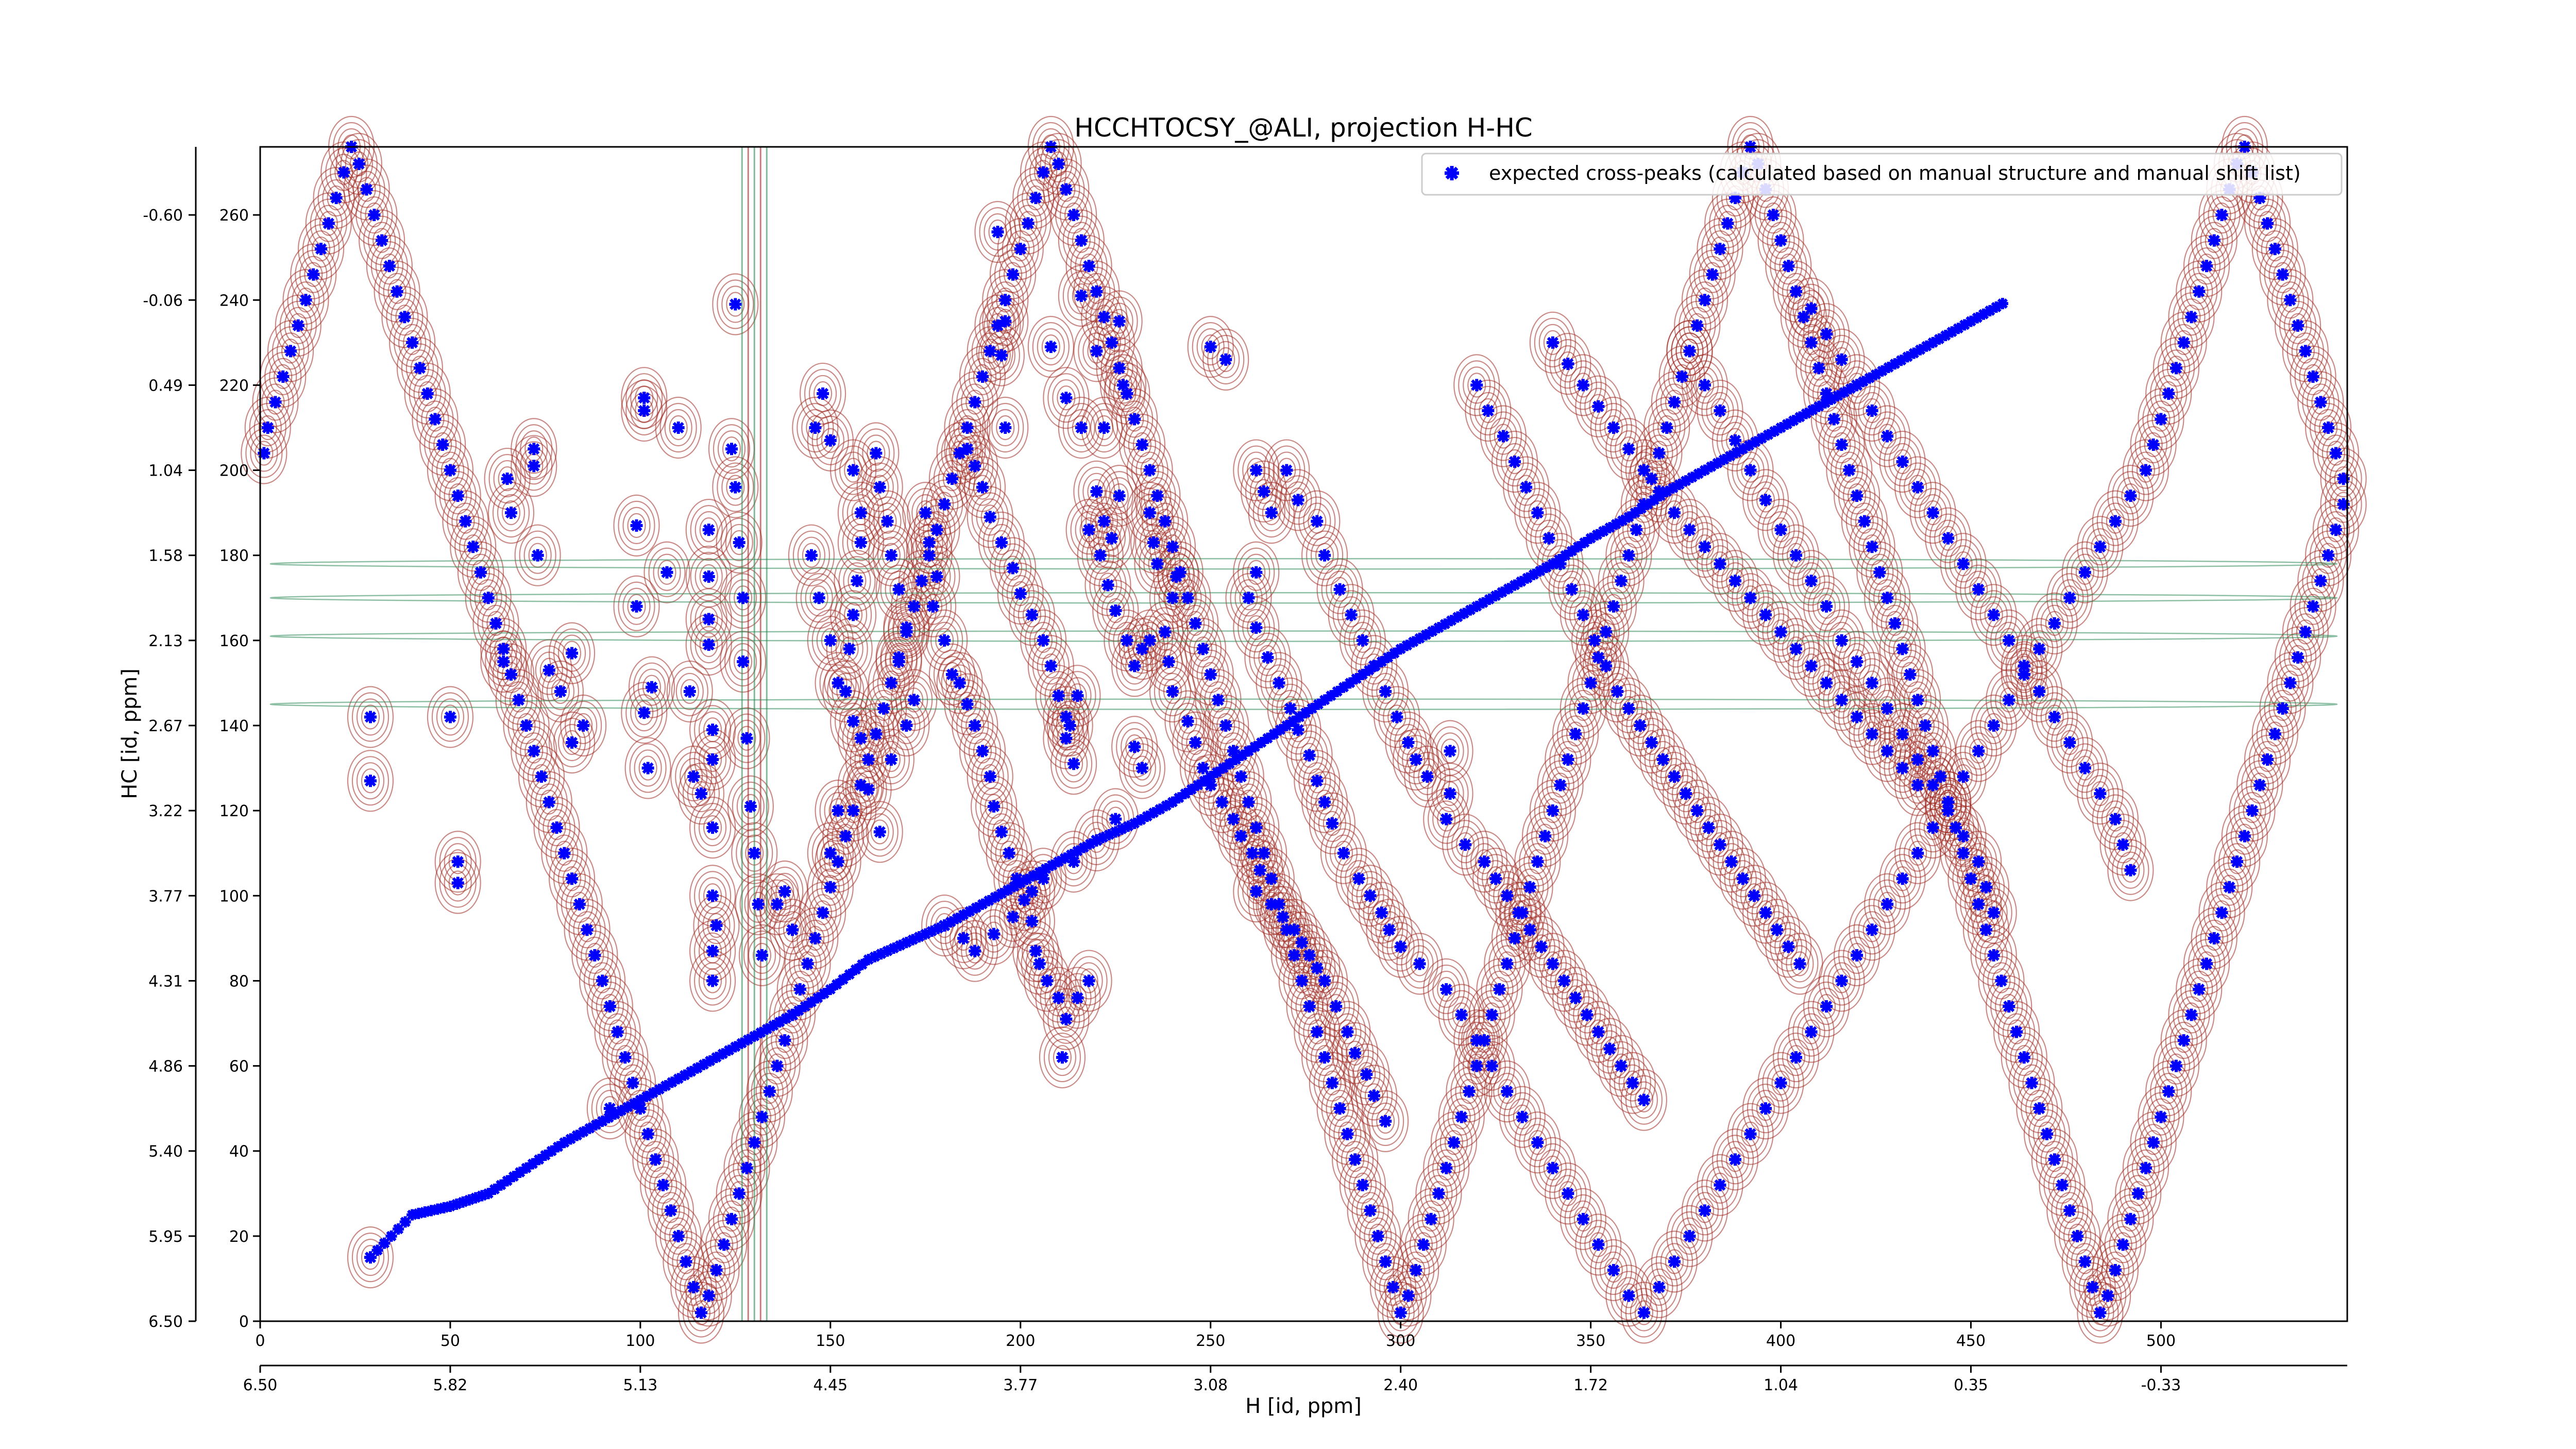  I want to click on y-ppm-tick-label: 4.86, so click(165, 1067).